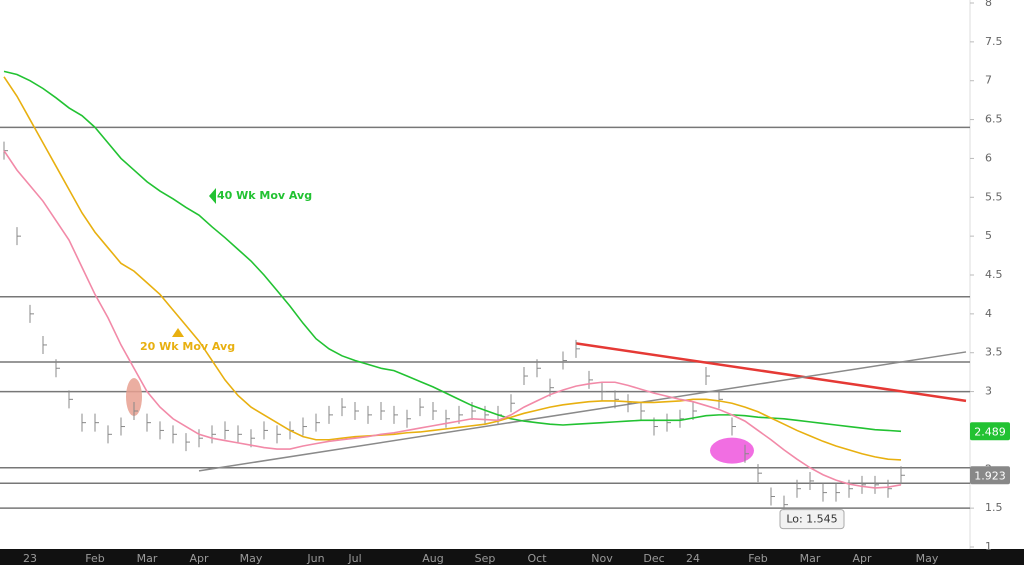  I want to click on y-tick-label: 5.5, so click(994, 196).